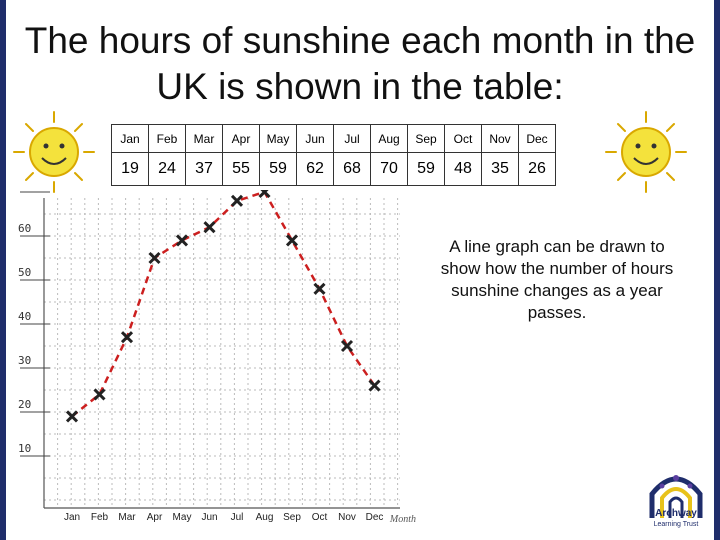  What do you see at coordinates (347, 517) in the screenshot?
I see `x-tick-label: Nov` at bounding box center [347, 517].